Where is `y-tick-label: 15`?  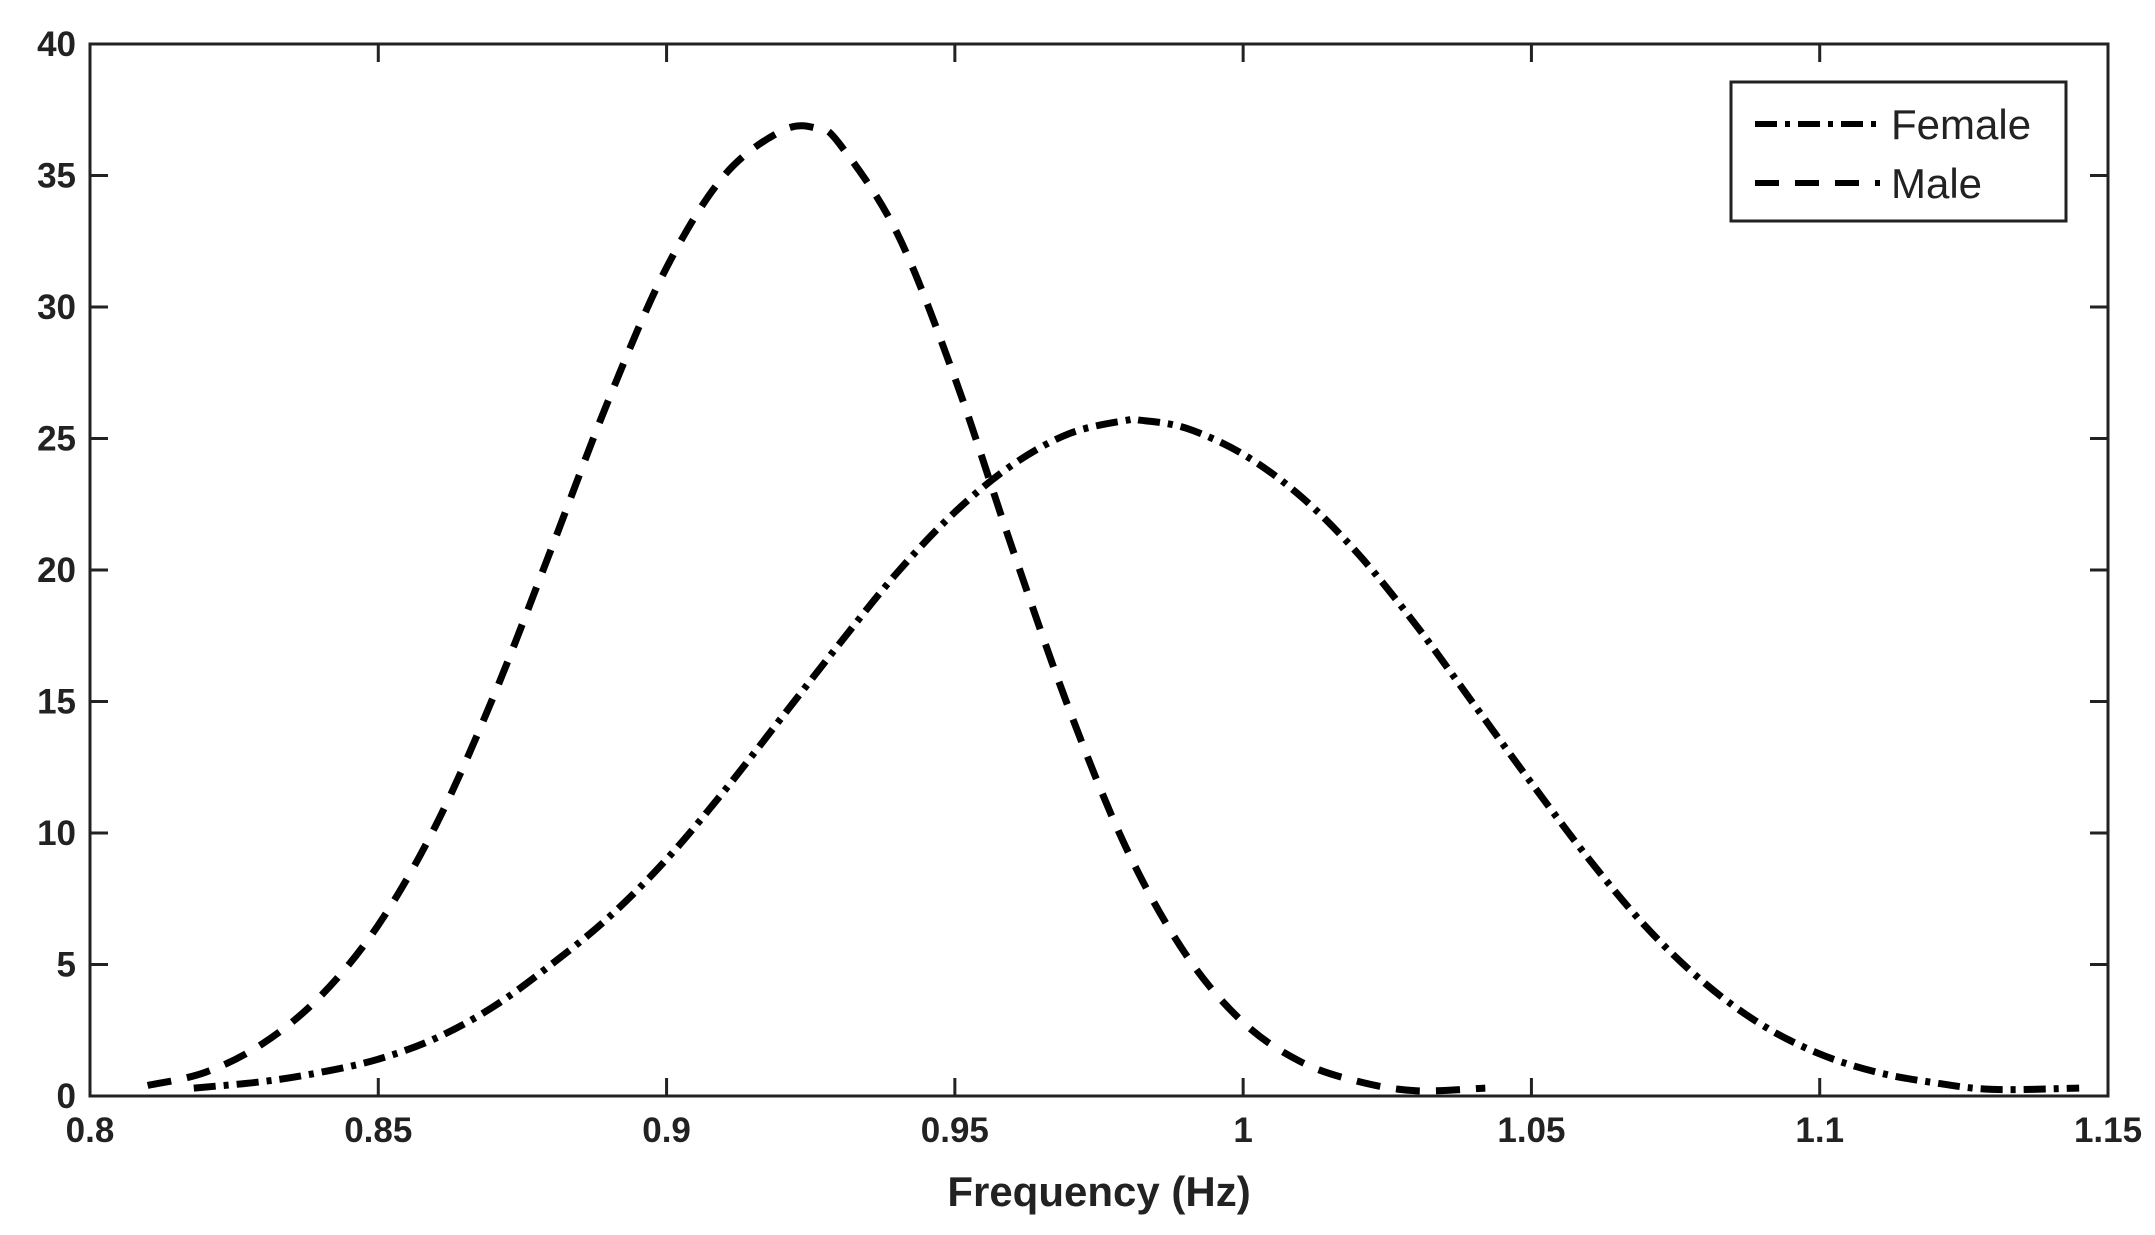
y-tick-label: 15 is located at coordinates (56, 702).